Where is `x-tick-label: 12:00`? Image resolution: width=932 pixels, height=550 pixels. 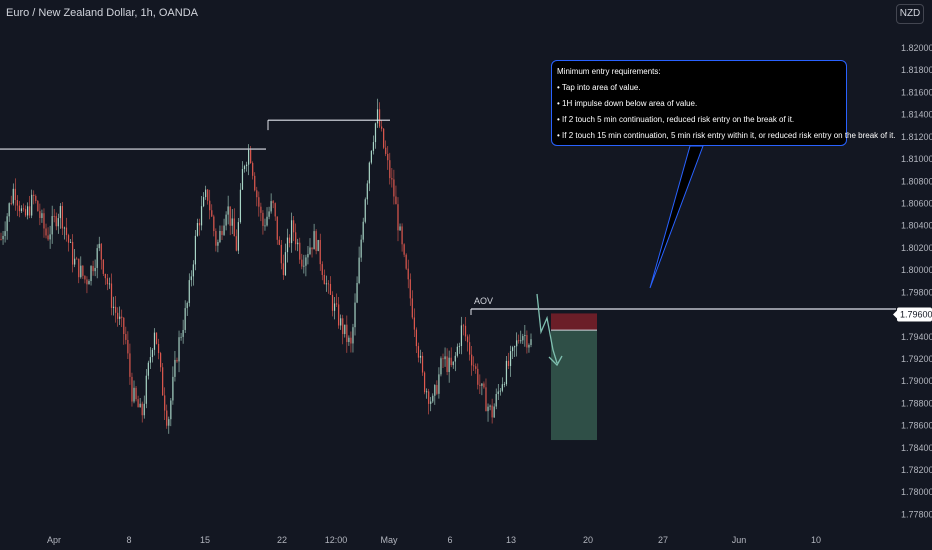
x-tick-label: 12:00 is located at coordinates (336, 540).